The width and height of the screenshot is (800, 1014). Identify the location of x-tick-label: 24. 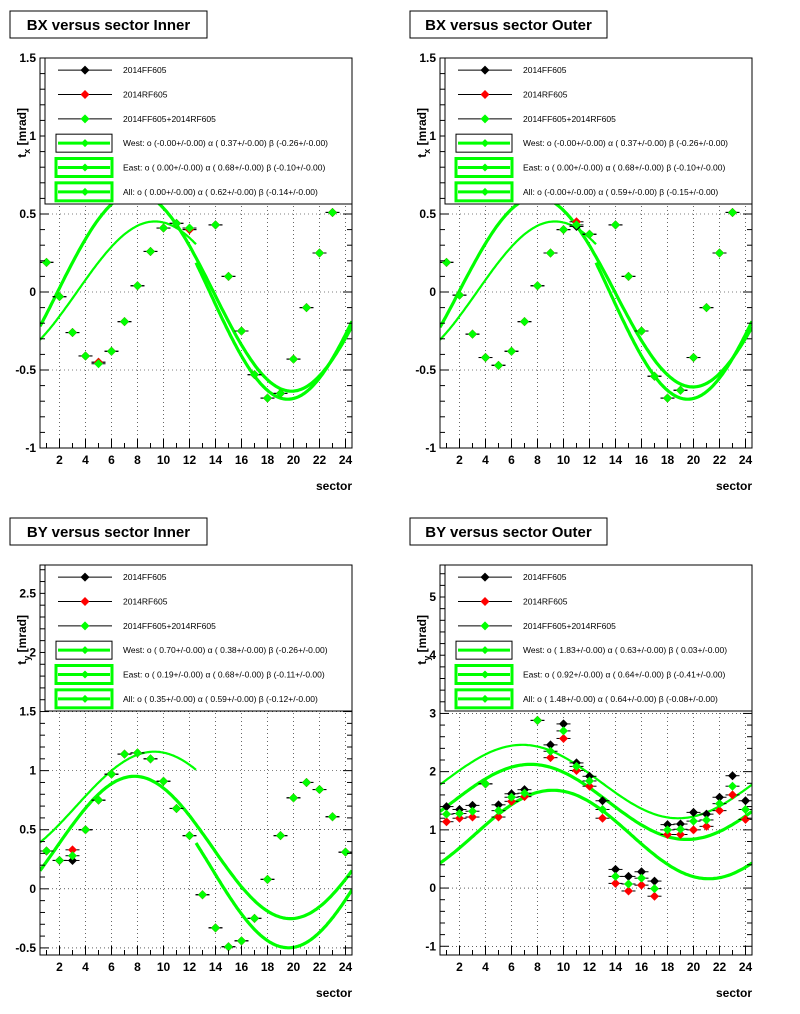
(346, 460).